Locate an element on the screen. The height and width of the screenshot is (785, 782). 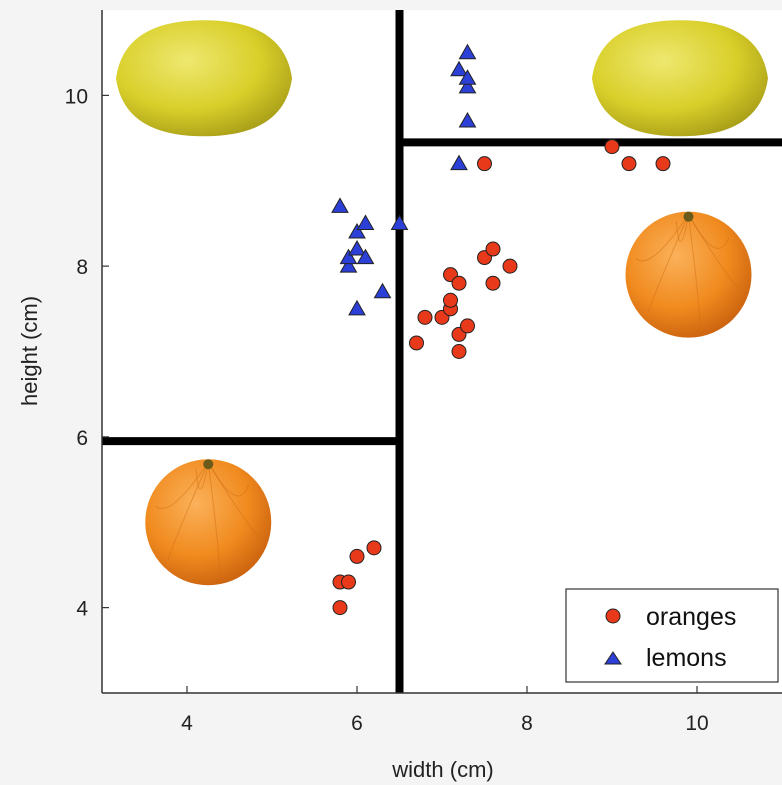
legend-marker-oranges is located at coordinates (613, 616).